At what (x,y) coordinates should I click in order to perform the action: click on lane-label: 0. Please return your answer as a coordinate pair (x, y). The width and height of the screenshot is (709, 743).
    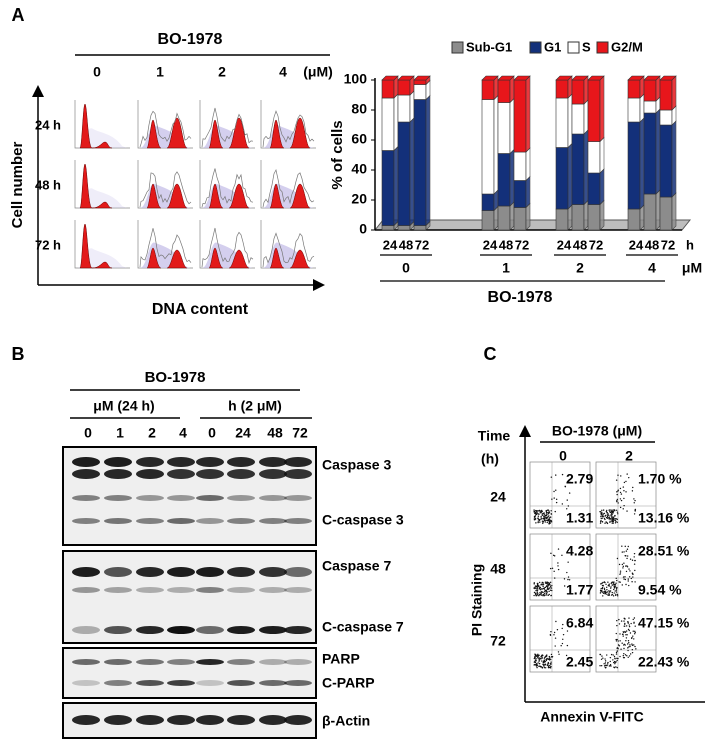
    Looking at the image, I should click on (212, 433).